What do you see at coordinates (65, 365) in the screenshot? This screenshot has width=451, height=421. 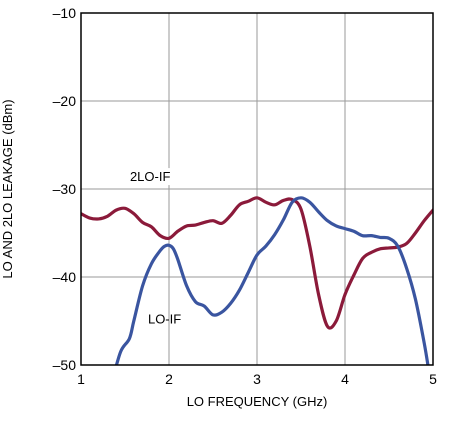 I see `y-tick-label: –50` at bounding box center [65, 365].